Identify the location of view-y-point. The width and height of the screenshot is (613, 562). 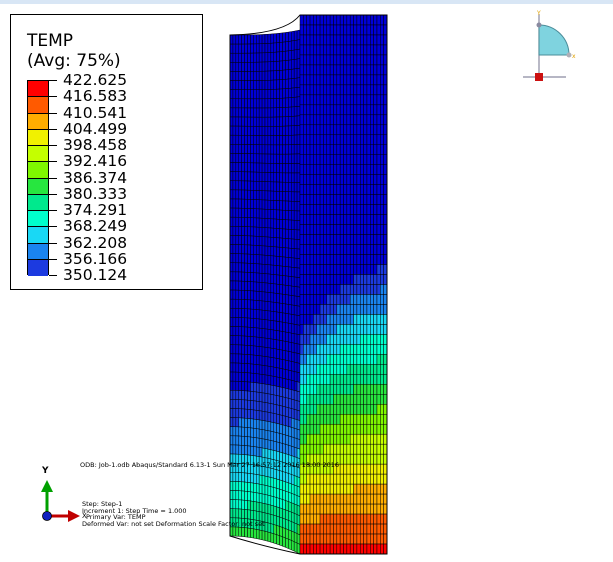
(539, 25).